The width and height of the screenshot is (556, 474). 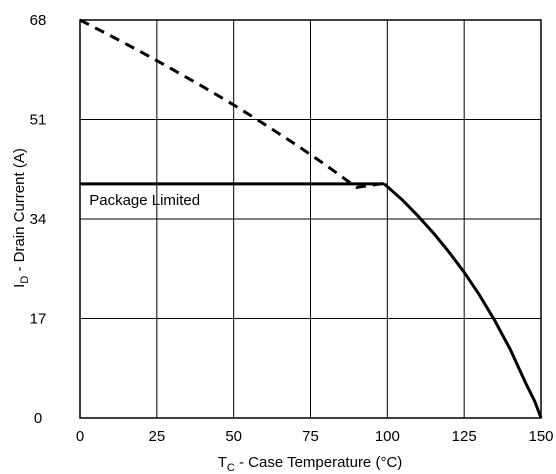 What do you see at coordinates (387, 436) in the screenshot?
I see `x-tick-label-4: 100` at bounding box center [387, 436].